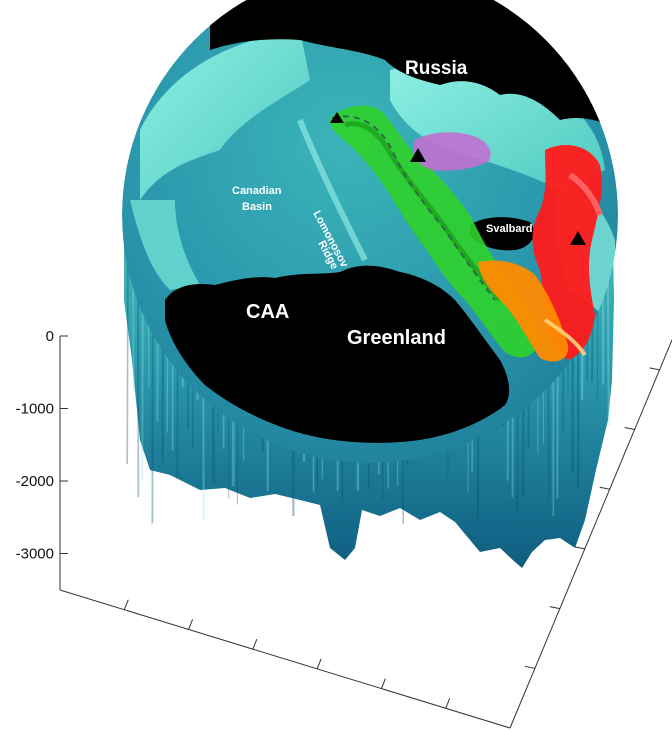 This screenshot has height=730, width=672. What do you see at coordinates (35, 554) in the screenshot?
I see `z-tick-label: -3000` at bounding box center [35, 554].